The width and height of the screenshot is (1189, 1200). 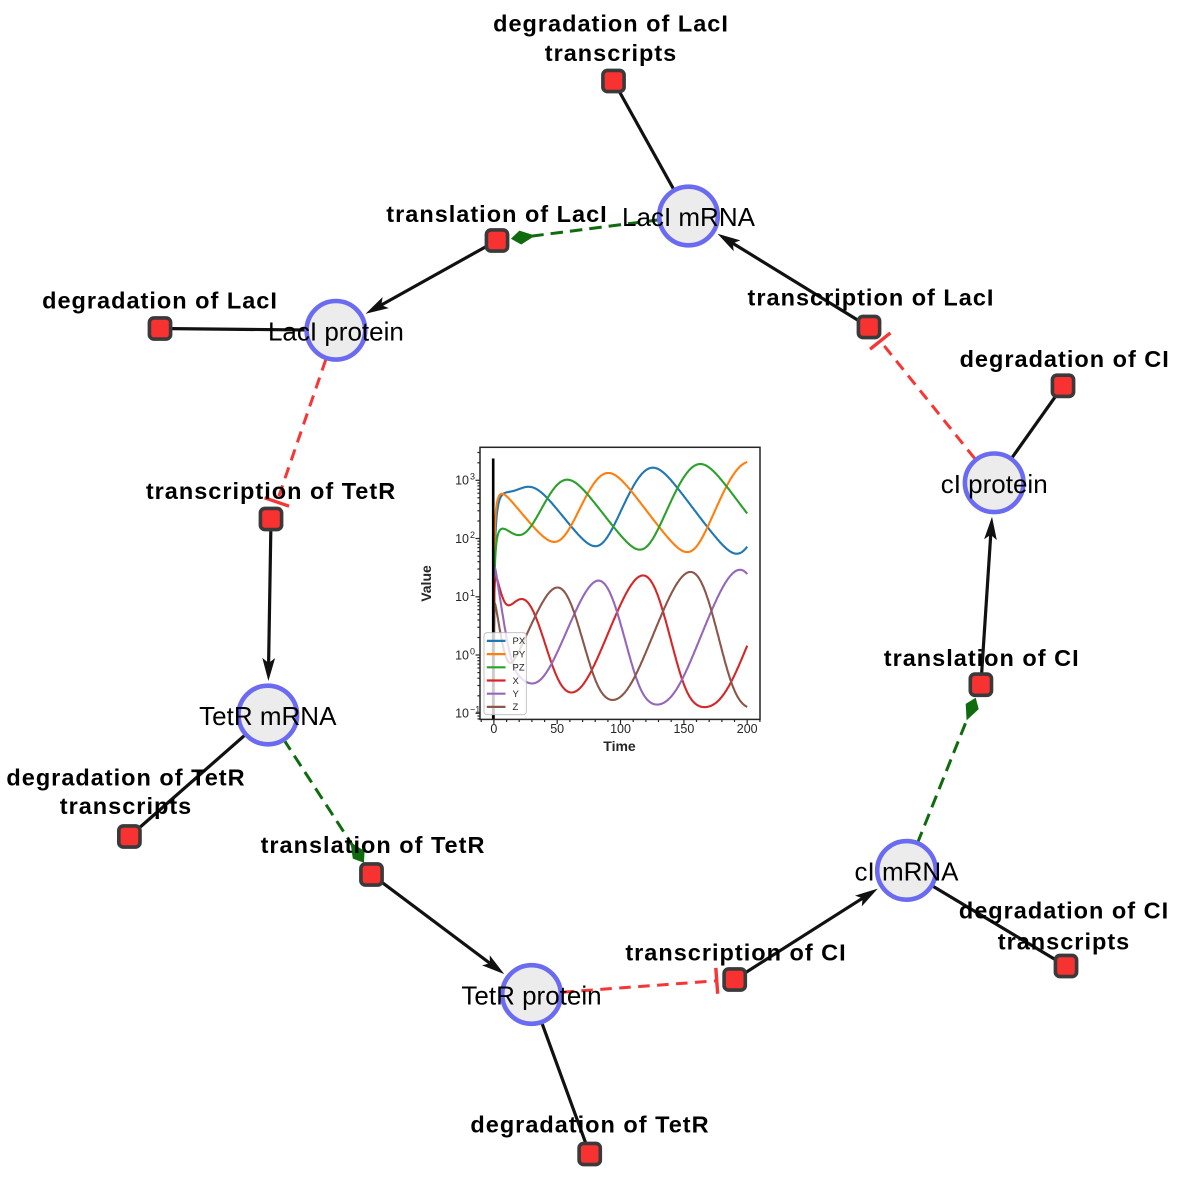 What do you see at coordinates (516, 707) in the screenshot?
I see `svg-text: Z` at bounding box center [516, 707].